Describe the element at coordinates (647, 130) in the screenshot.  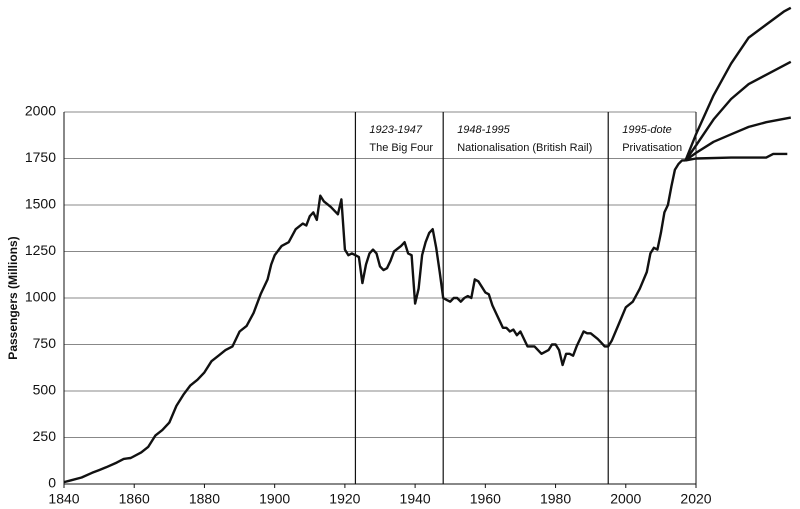
I see `period-label: 1995-dote` at that location.